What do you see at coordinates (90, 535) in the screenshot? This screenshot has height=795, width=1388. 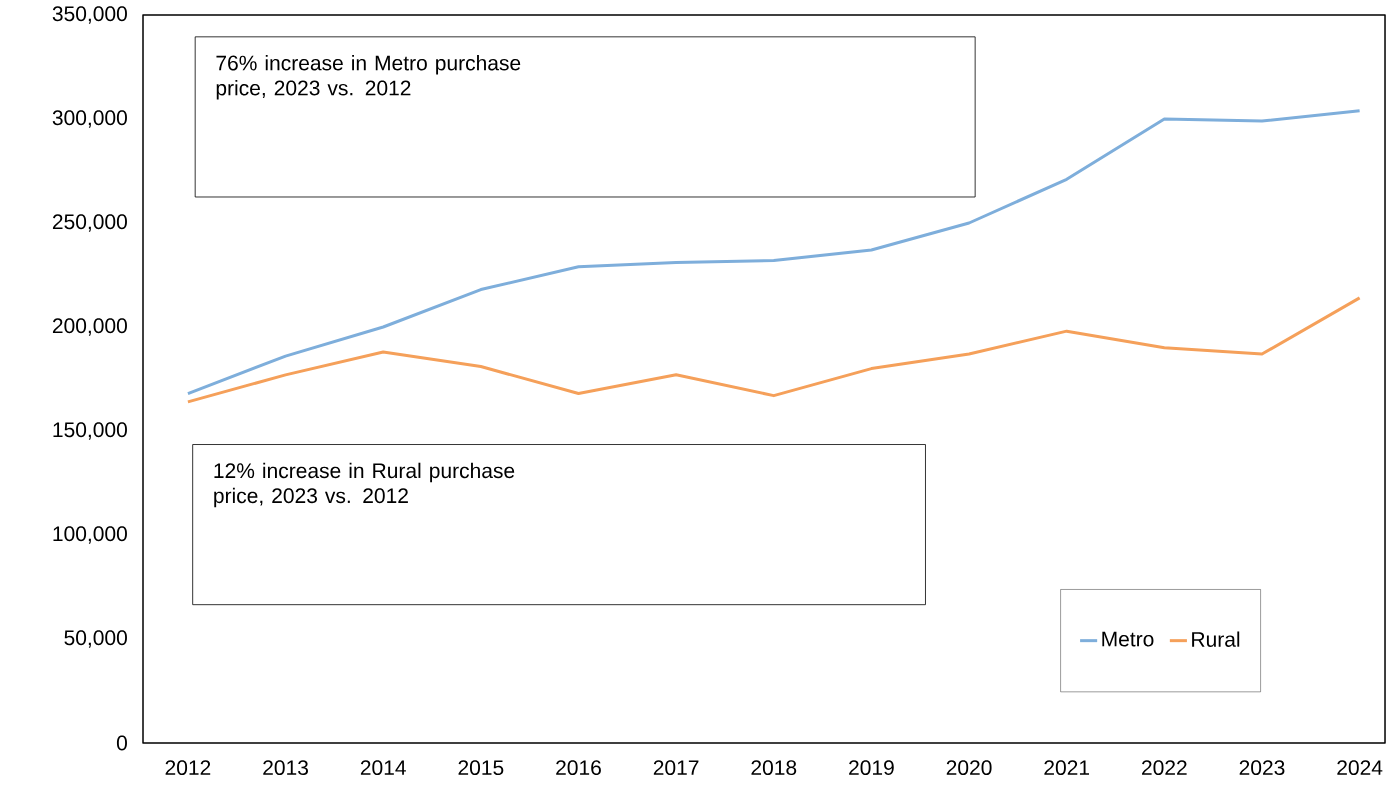 I see `y-tick-label: 100,000` at bounding box center [90, 535].